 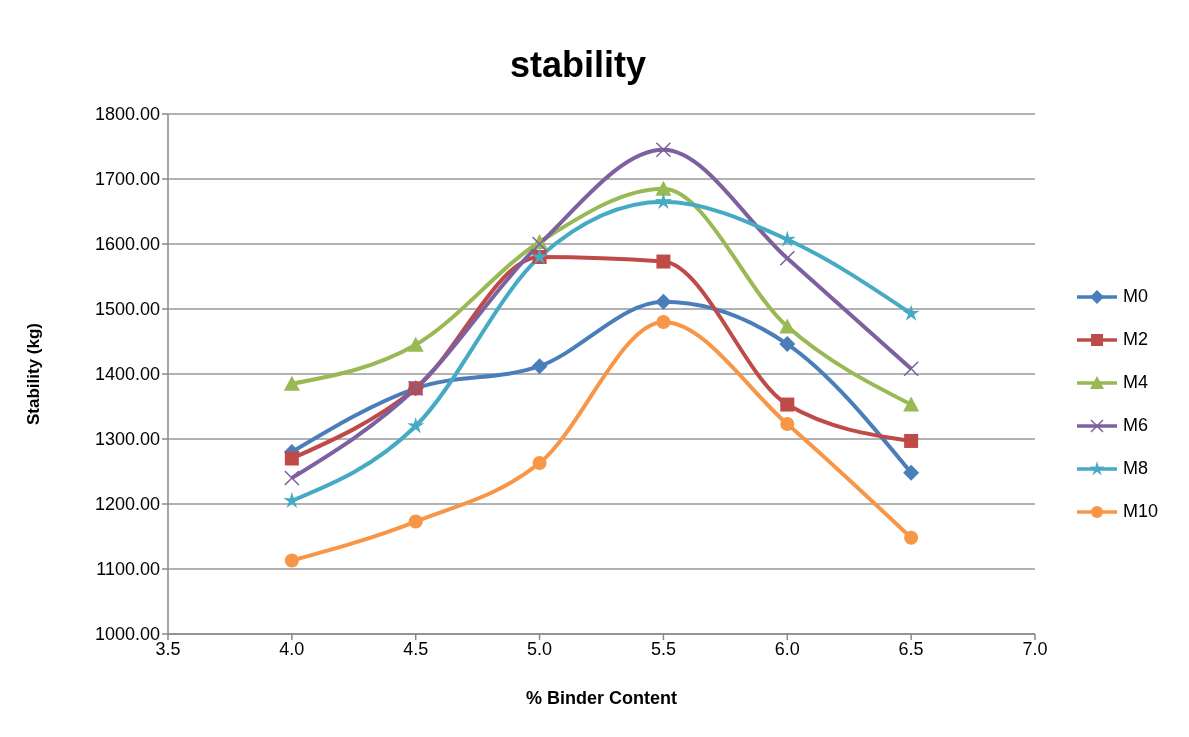 I want to click on y-tick-label: 1300.00, so click(x=127, y=439).